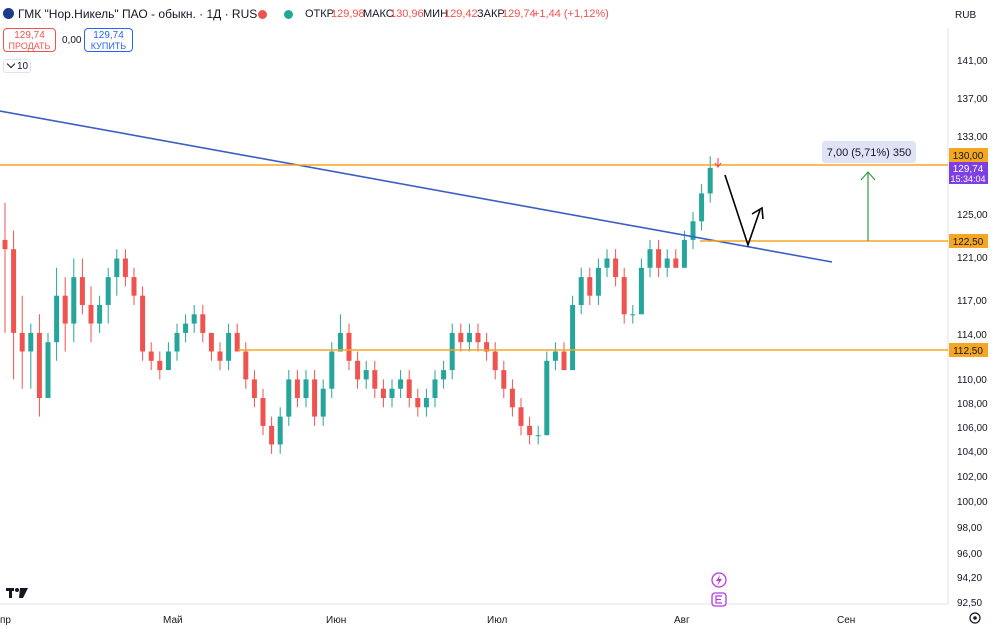  Describe the element at coordinates (972, 99) in the screenshot. I see `y-tick-label: 137,00` at that location.